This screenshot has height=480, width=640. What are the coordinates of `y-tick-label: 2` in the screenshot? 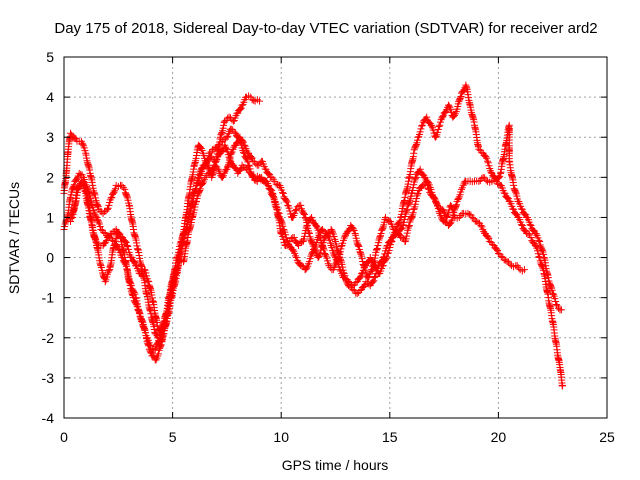 It's located at (50, 177).